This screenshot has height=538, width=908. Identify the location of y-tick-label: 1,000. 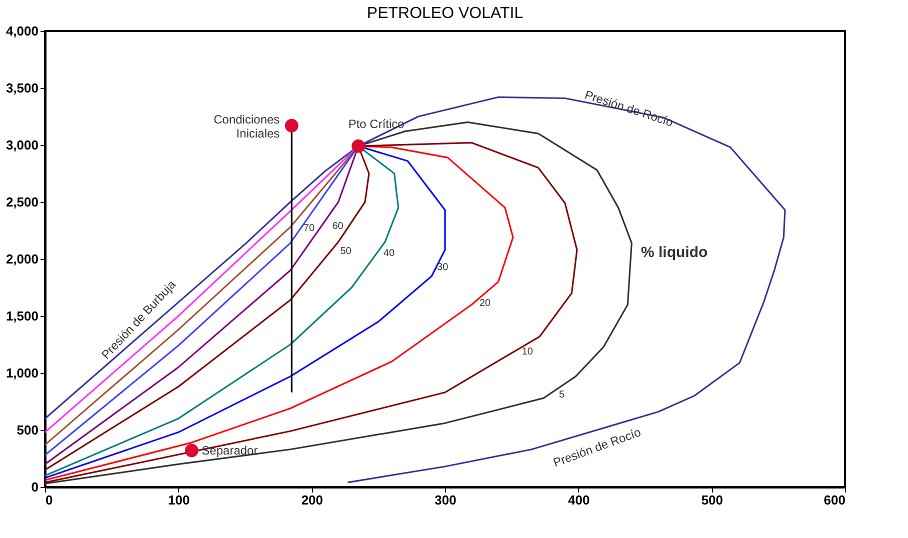
(22, 373).